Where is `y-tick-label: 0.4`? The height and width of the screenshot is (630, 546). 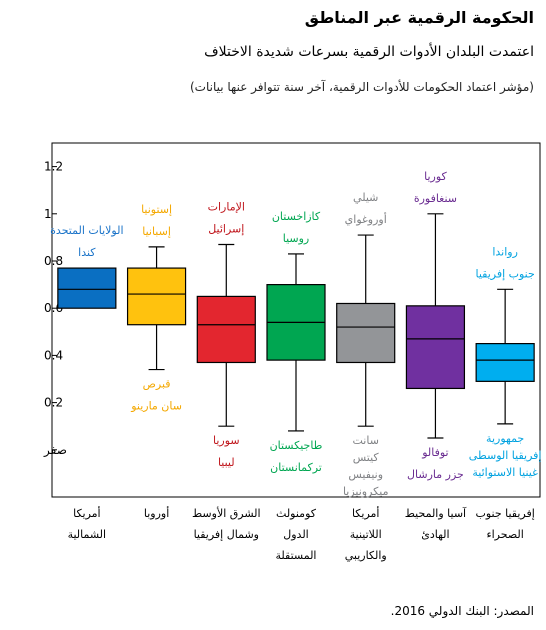
y-tick-label: 0.4 is located at coordinates (53, 355).